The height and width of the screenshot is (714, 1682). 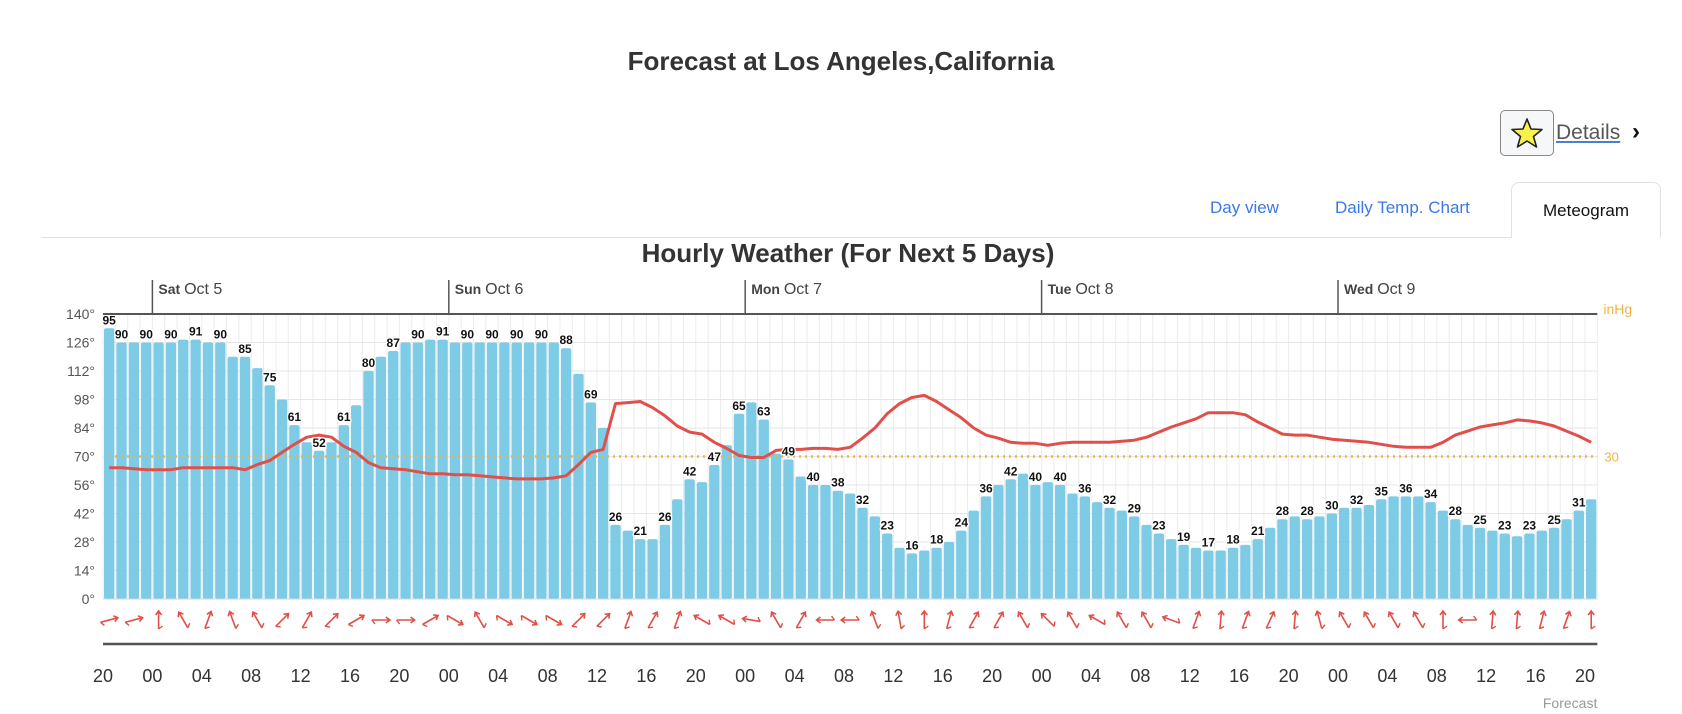 What do you see at coordinates (1062, 289) in the screenshot?
I see `day-of-week: Tue` at bounding box center [1062, 289].